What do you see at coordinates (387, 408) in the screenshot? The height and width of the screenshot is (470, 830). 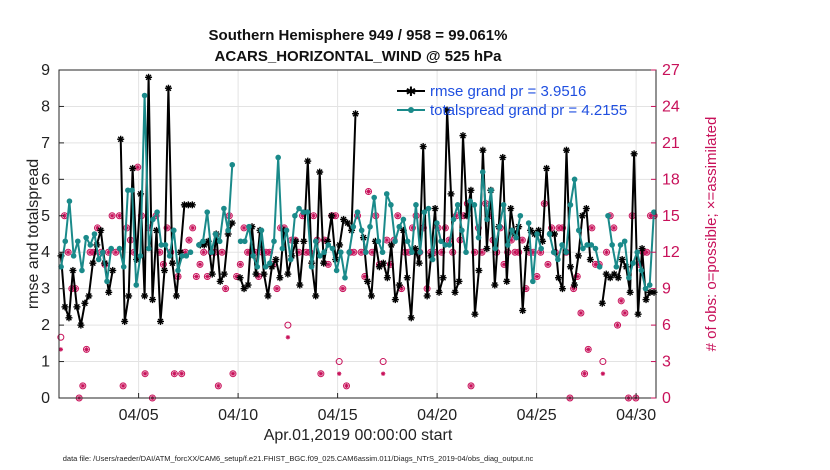 I see `x-axis-ticks: 04/05 04/10 04/15 04/20 04/25 04/30` at bounding box center [387, 408].